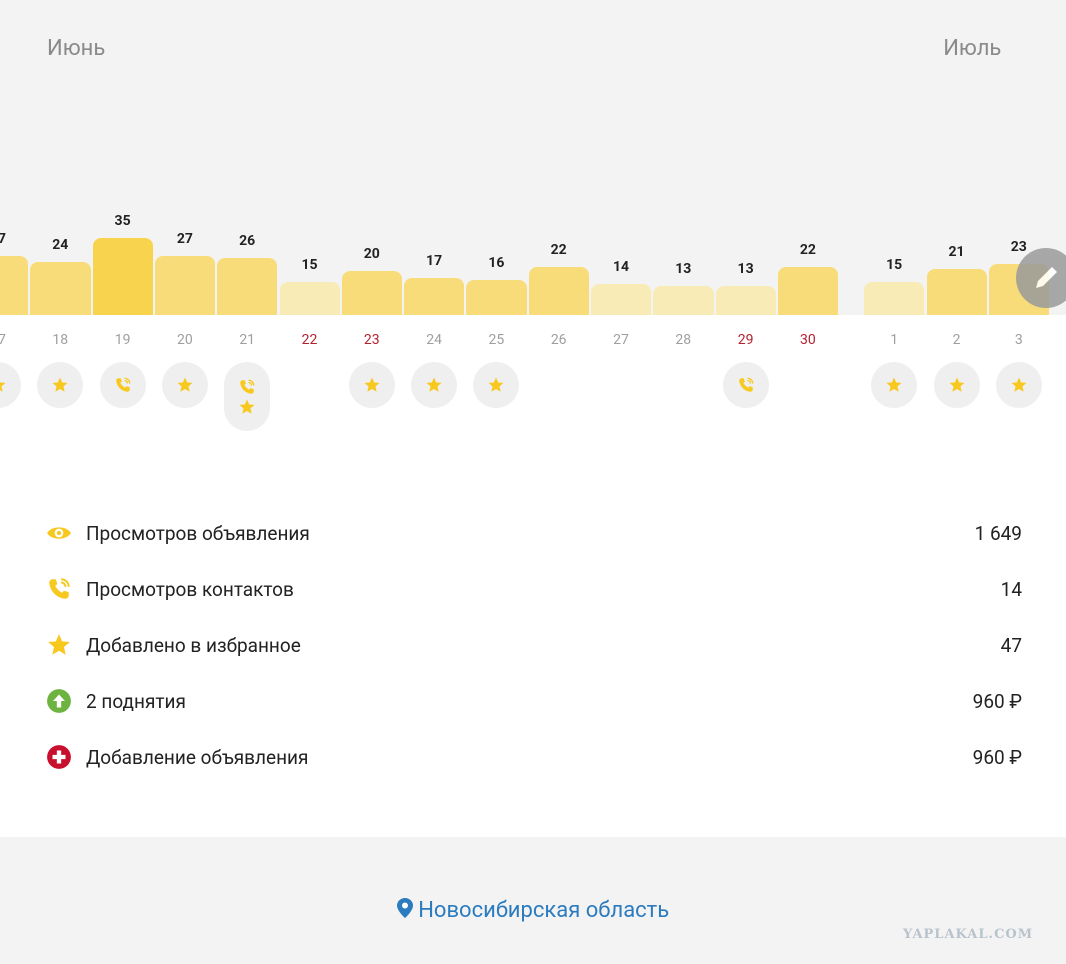 The height and width of the screenshot is (964, 1066). Describe the element at coordinates (1018, 247) in the screenshot. I see `bar-value-label: 23` at that location.